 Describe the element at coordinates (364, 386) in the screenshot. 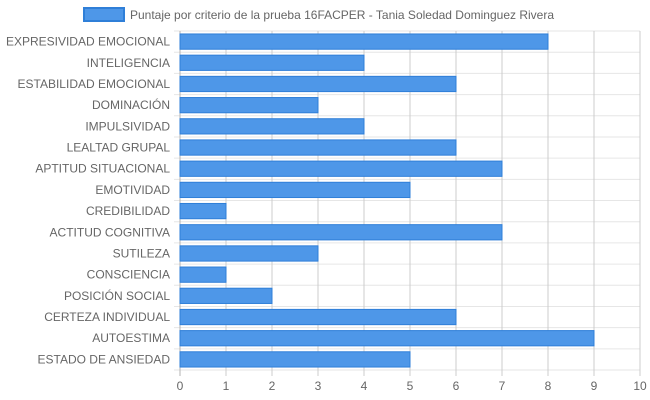

I see `x-tick-label: 4` at that location.